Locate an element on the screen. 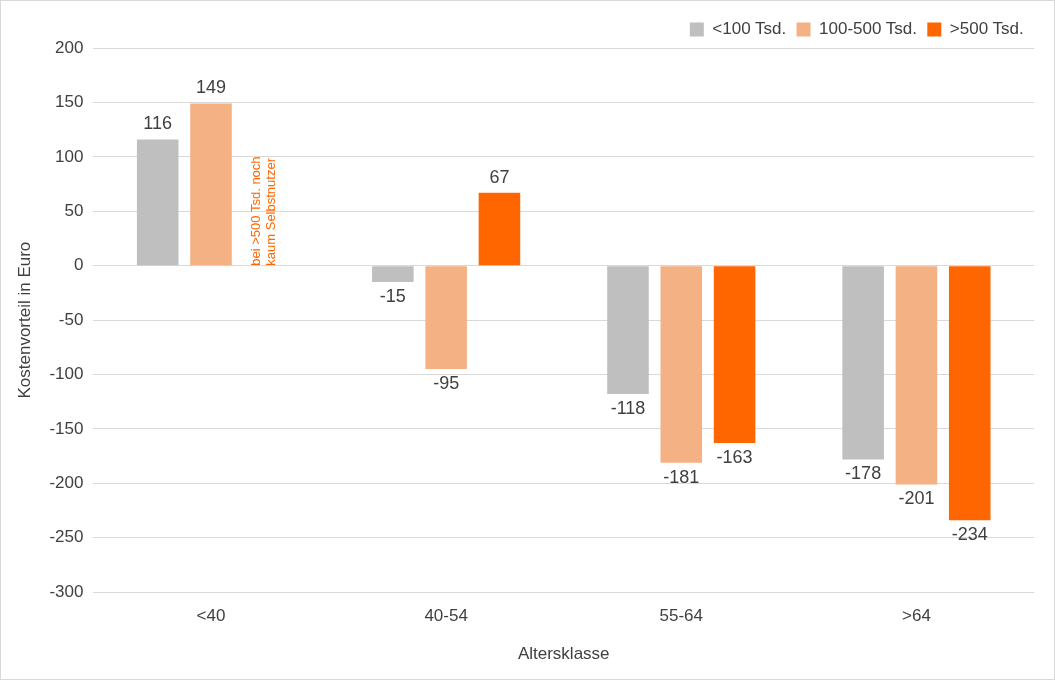  y-axis-title: Kostenvorteil in Euro is located at coordinates (24, 320).